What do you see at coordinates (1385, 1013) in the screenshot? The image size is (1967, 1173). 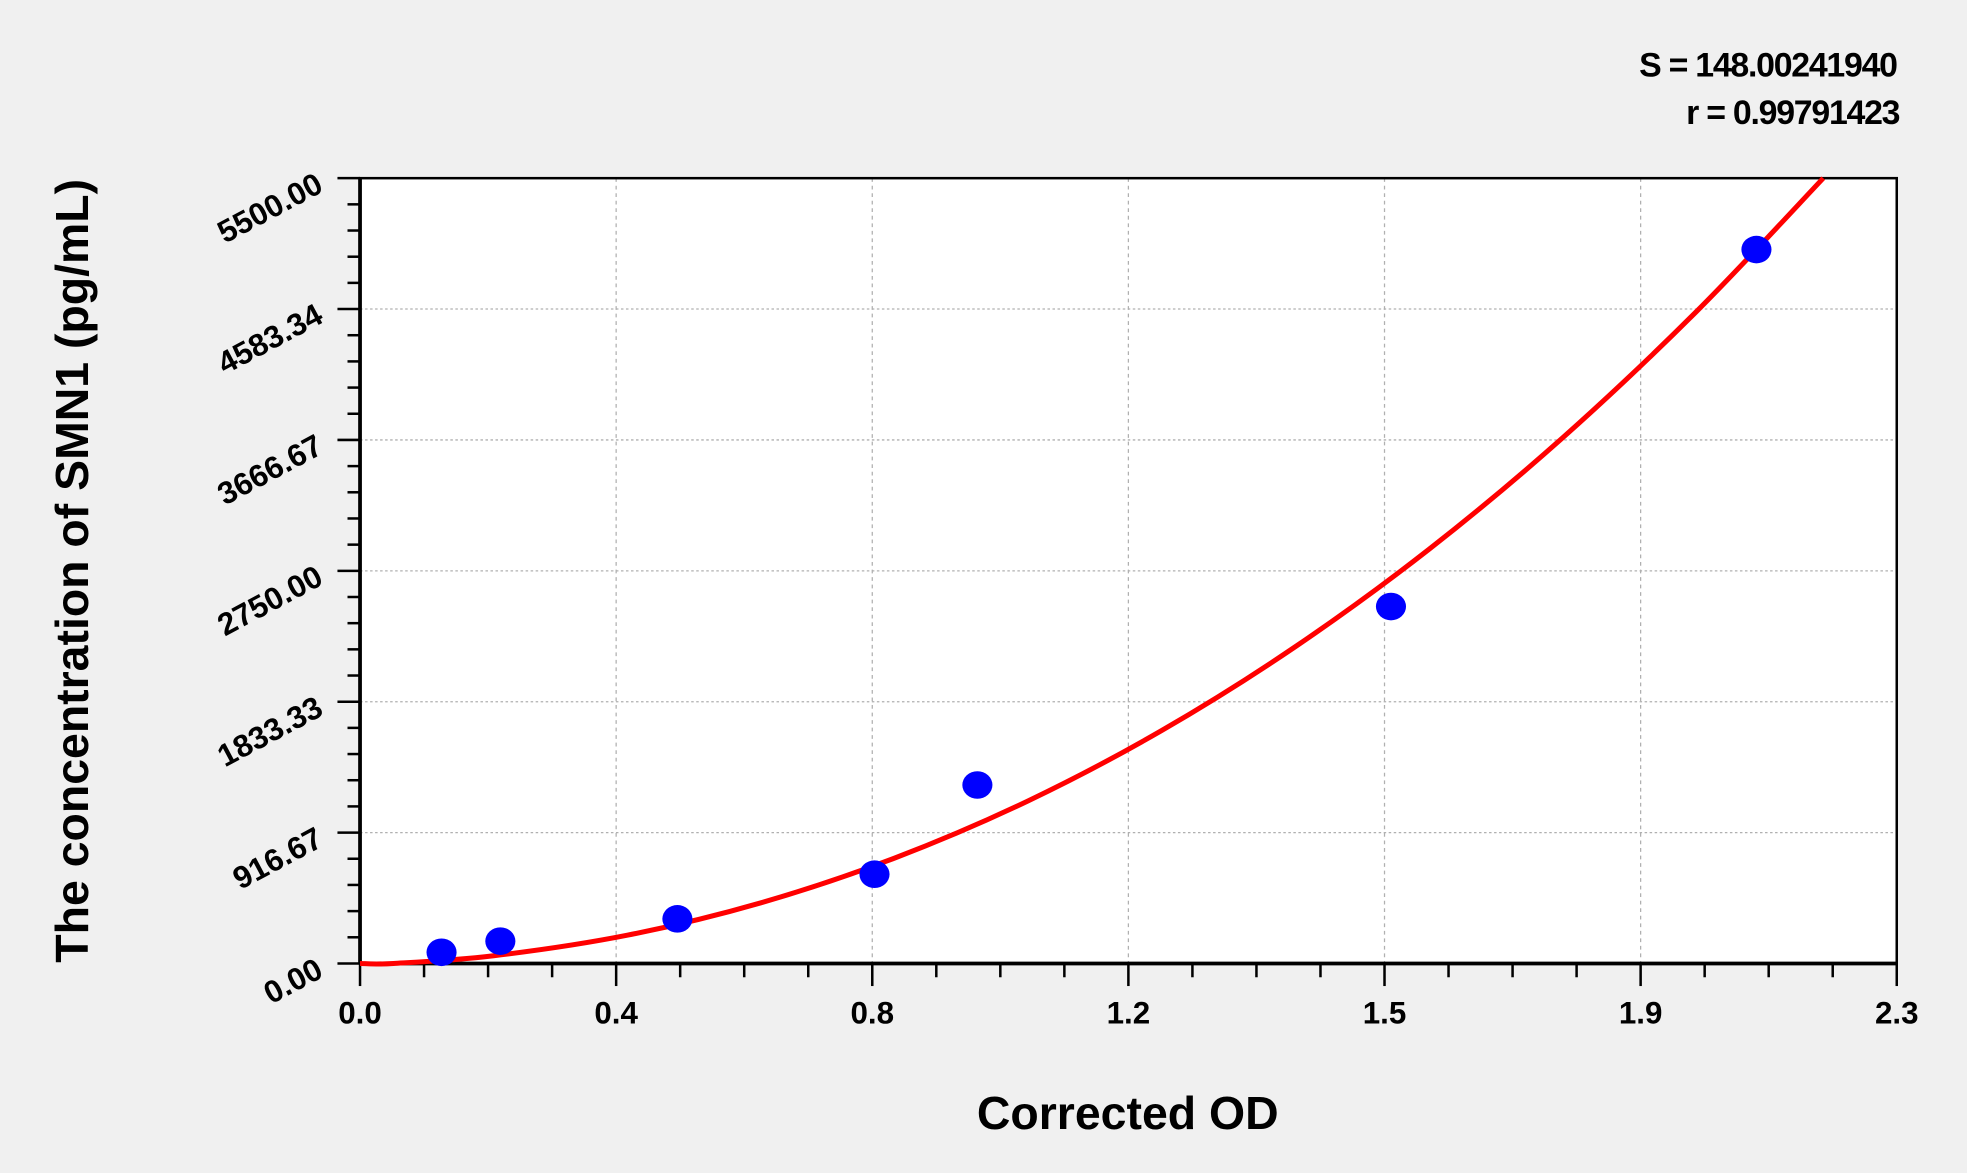 I see `x-tick-label: 1.5` at bounding box center [1385, 1013].